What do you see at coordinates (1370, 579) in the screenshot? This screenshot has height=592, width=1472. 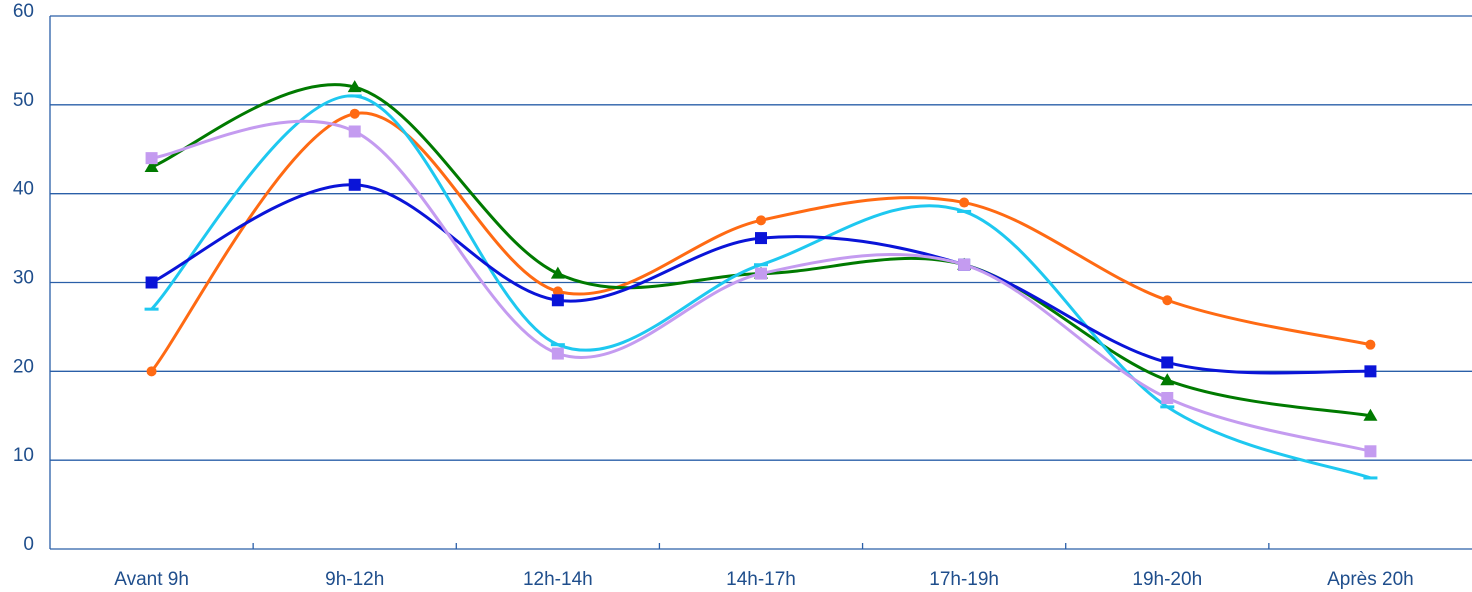 I see `x-tick-label: Après 20h` at bounding box center [1370, 579].